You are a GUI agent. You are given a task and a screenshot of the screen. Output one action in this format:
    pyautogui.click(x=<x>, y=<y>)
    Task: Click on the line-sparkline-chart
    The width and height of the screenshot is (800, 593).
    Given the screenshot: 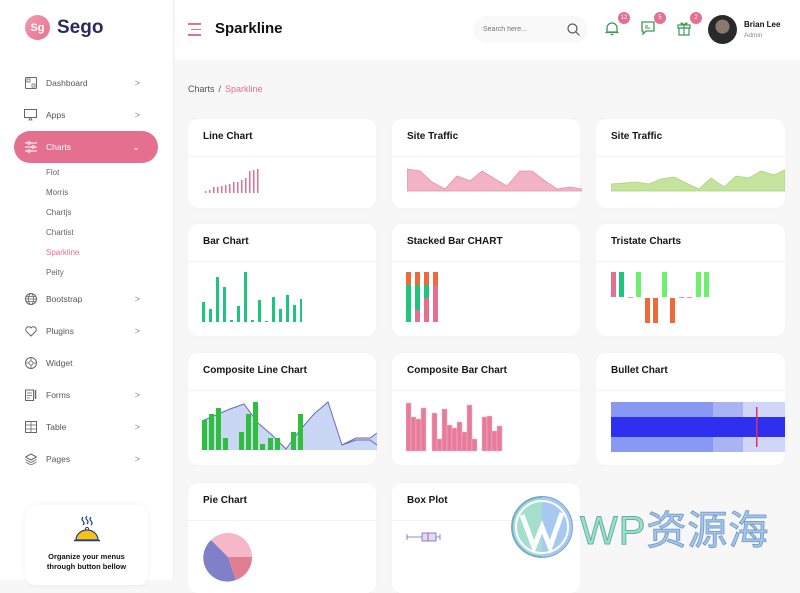 What is the action you would take?
    pyautogui.click(x=232, y=181)
    